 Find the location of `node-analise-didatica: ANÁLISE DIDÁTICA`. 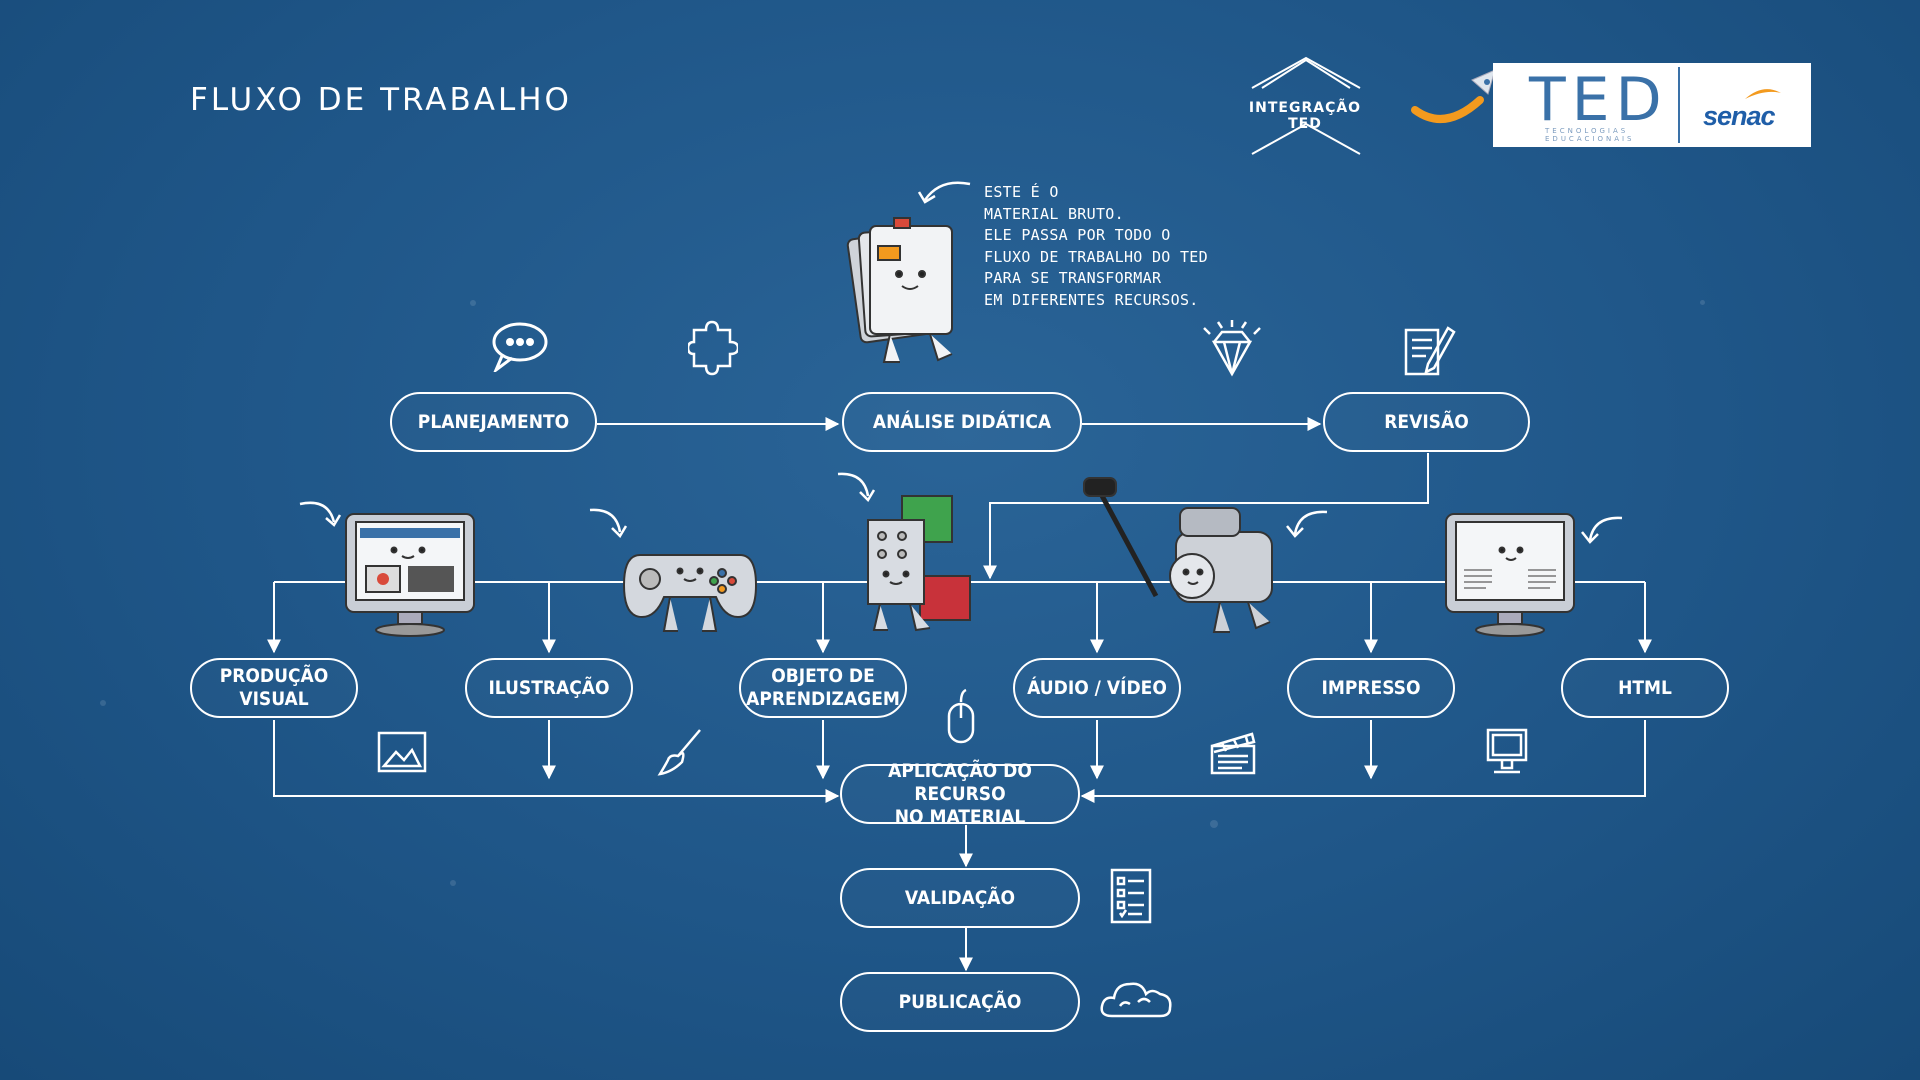

node-analise-didatica: ANÁLISE DIDÁTICA is located at coordinates (962, 422).